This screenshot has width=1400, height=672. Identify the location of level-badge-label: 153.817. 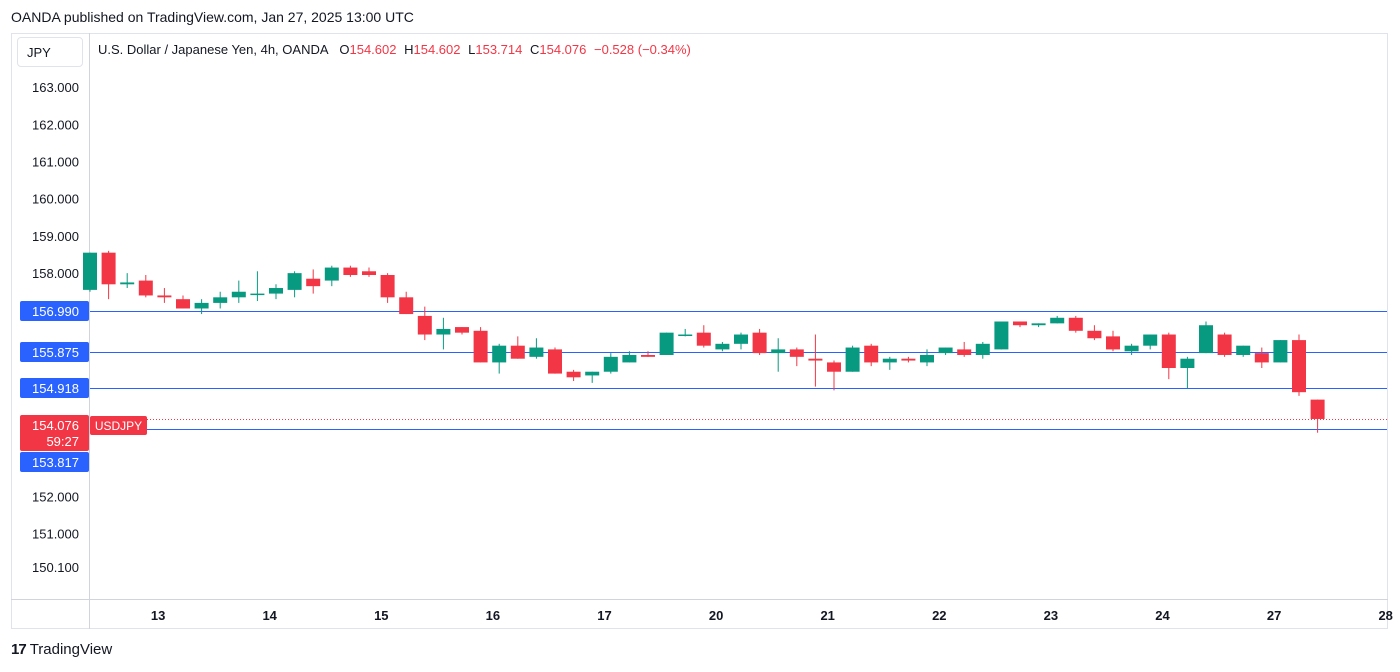
(55, 462).